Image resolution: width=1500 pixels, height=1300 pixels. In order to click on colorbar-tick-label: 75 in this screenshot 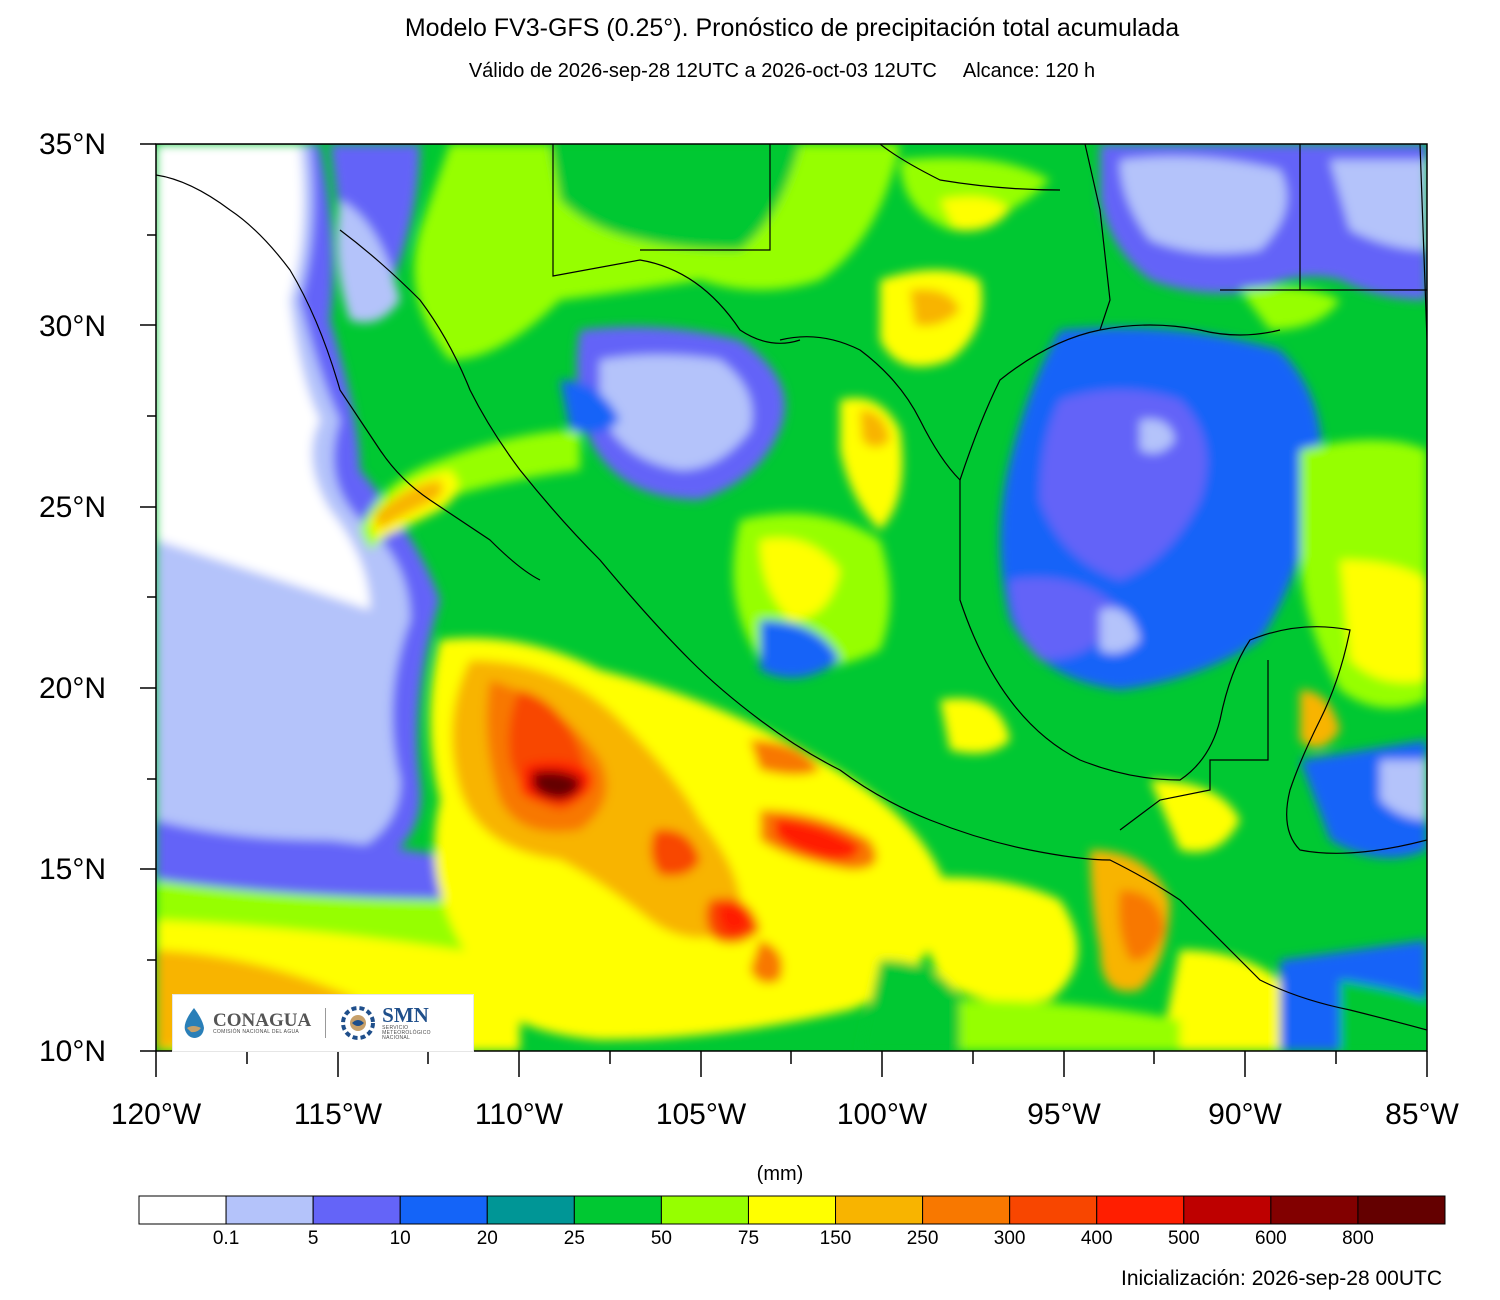, I will do `click(748, 1238)`.